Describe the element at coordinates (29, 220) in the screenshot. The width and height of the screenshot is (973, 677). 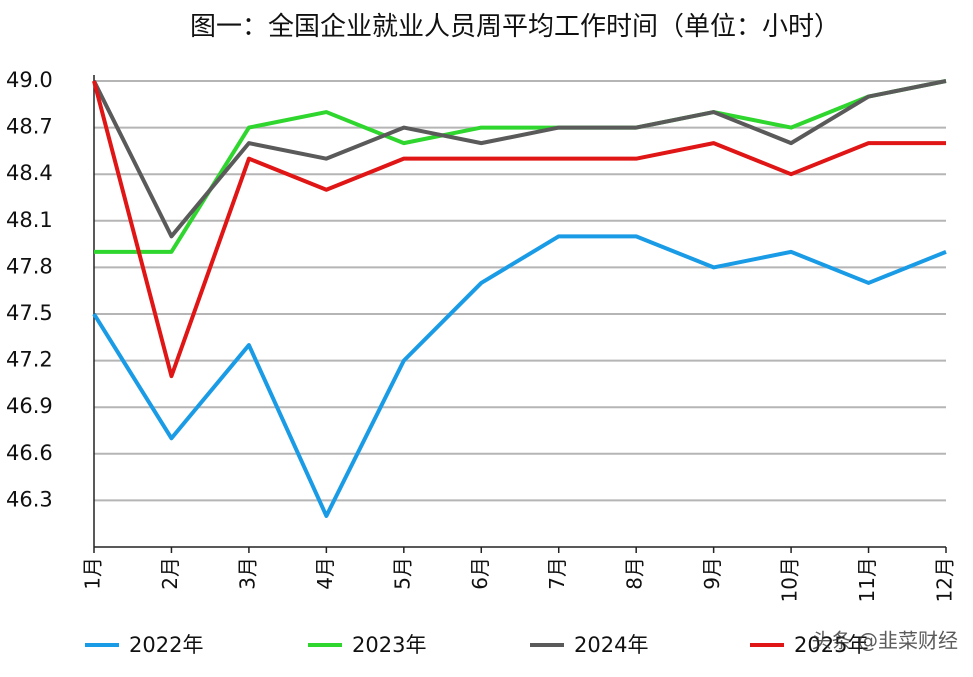
I see `y-tick-label: 48.1` at that location.